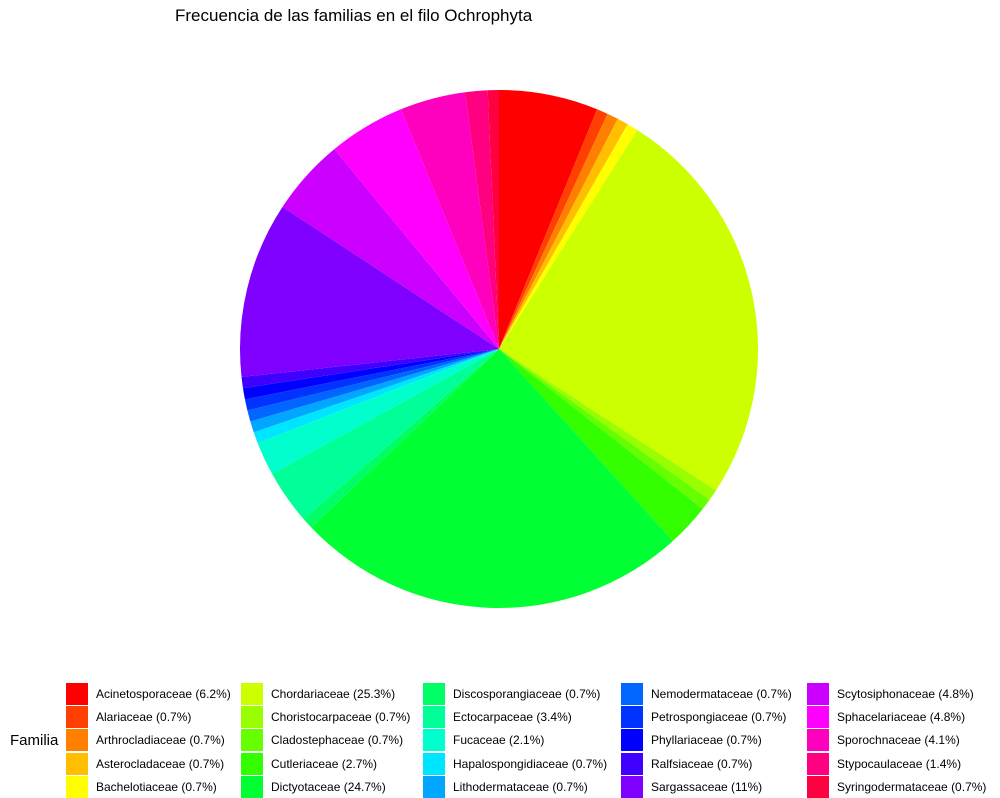 Image resolution: width=1000 pixels, height=798 pixels. What do you see at coordinates (34, 740) in the screenshot?
I see `legend-title: Familia` at bounding box center [34, 740].